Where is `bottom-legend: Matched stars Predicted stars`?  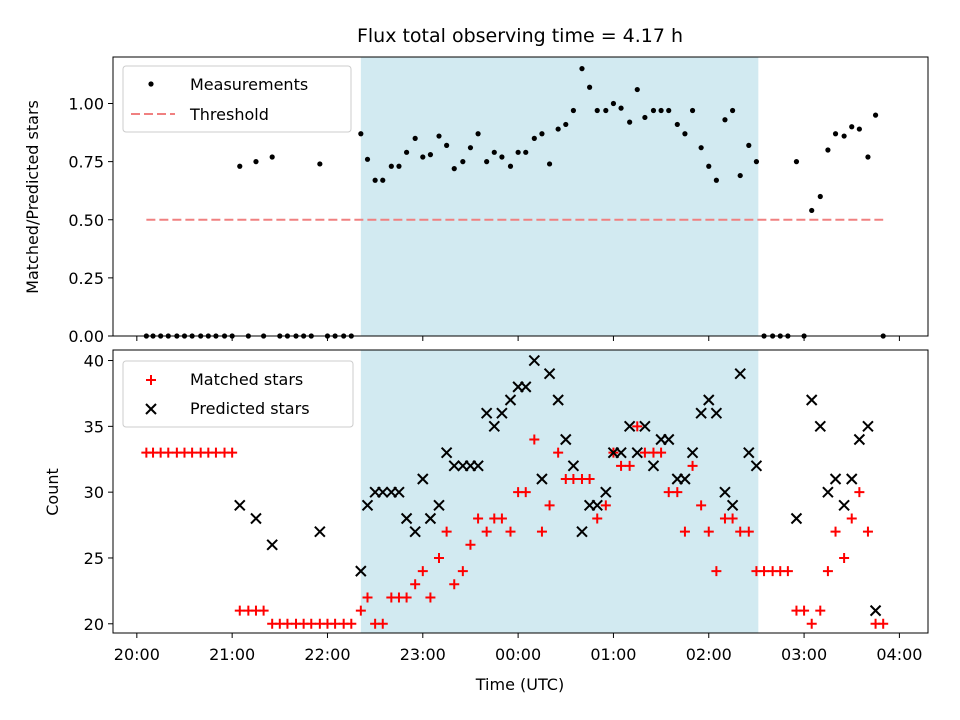 bottom-legend: Matched stars Predicted stars is located at coordinates (238, 394).